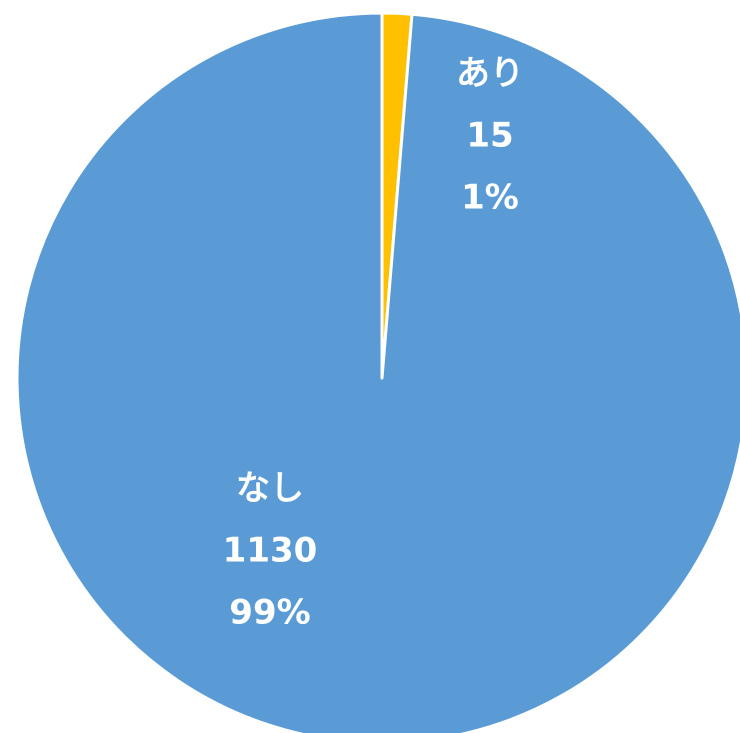 The image size is (740, 733). I want to click on slice-value-label: 15, so click(489, 136).